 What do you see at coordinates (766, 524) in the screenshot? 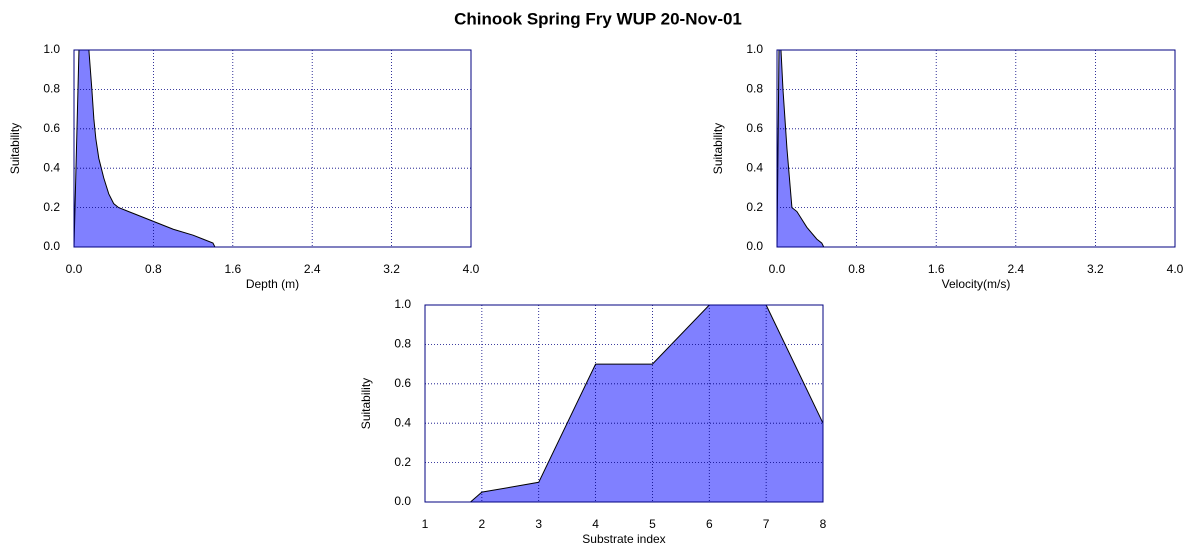
I see `x-tick-label: 7` at bounding box center [766, 524].